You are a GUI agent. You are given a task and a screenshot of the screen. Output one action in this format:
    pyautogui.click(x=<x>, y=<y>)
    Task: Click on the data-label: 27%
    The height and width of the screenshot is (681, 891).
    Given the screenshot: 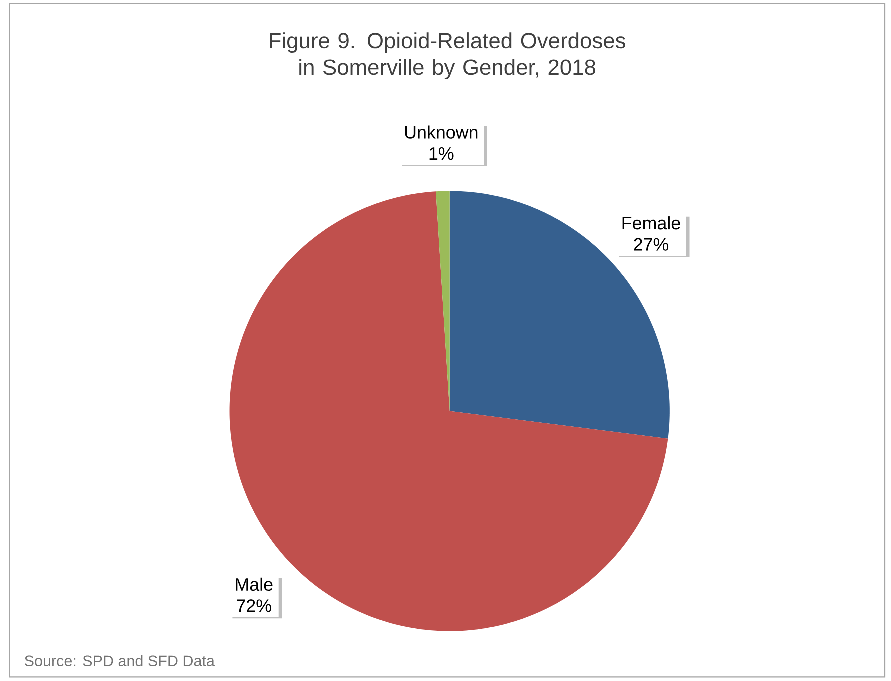 What is the action you would take?
    pyautogui.click(x=651, y=244)
    